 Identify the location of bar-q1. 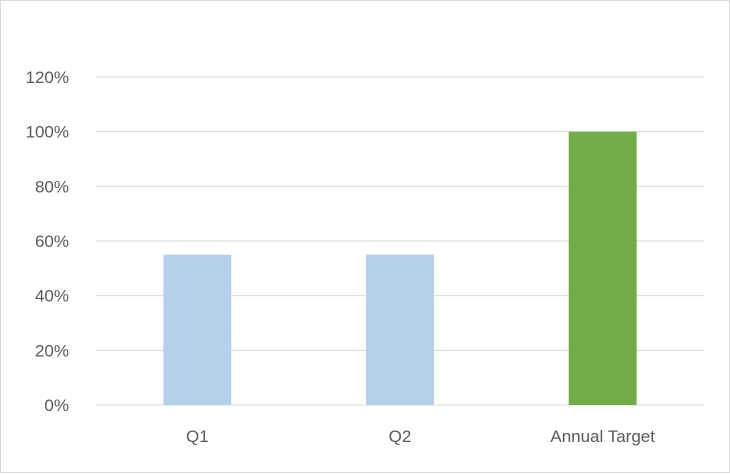
(197, 329).